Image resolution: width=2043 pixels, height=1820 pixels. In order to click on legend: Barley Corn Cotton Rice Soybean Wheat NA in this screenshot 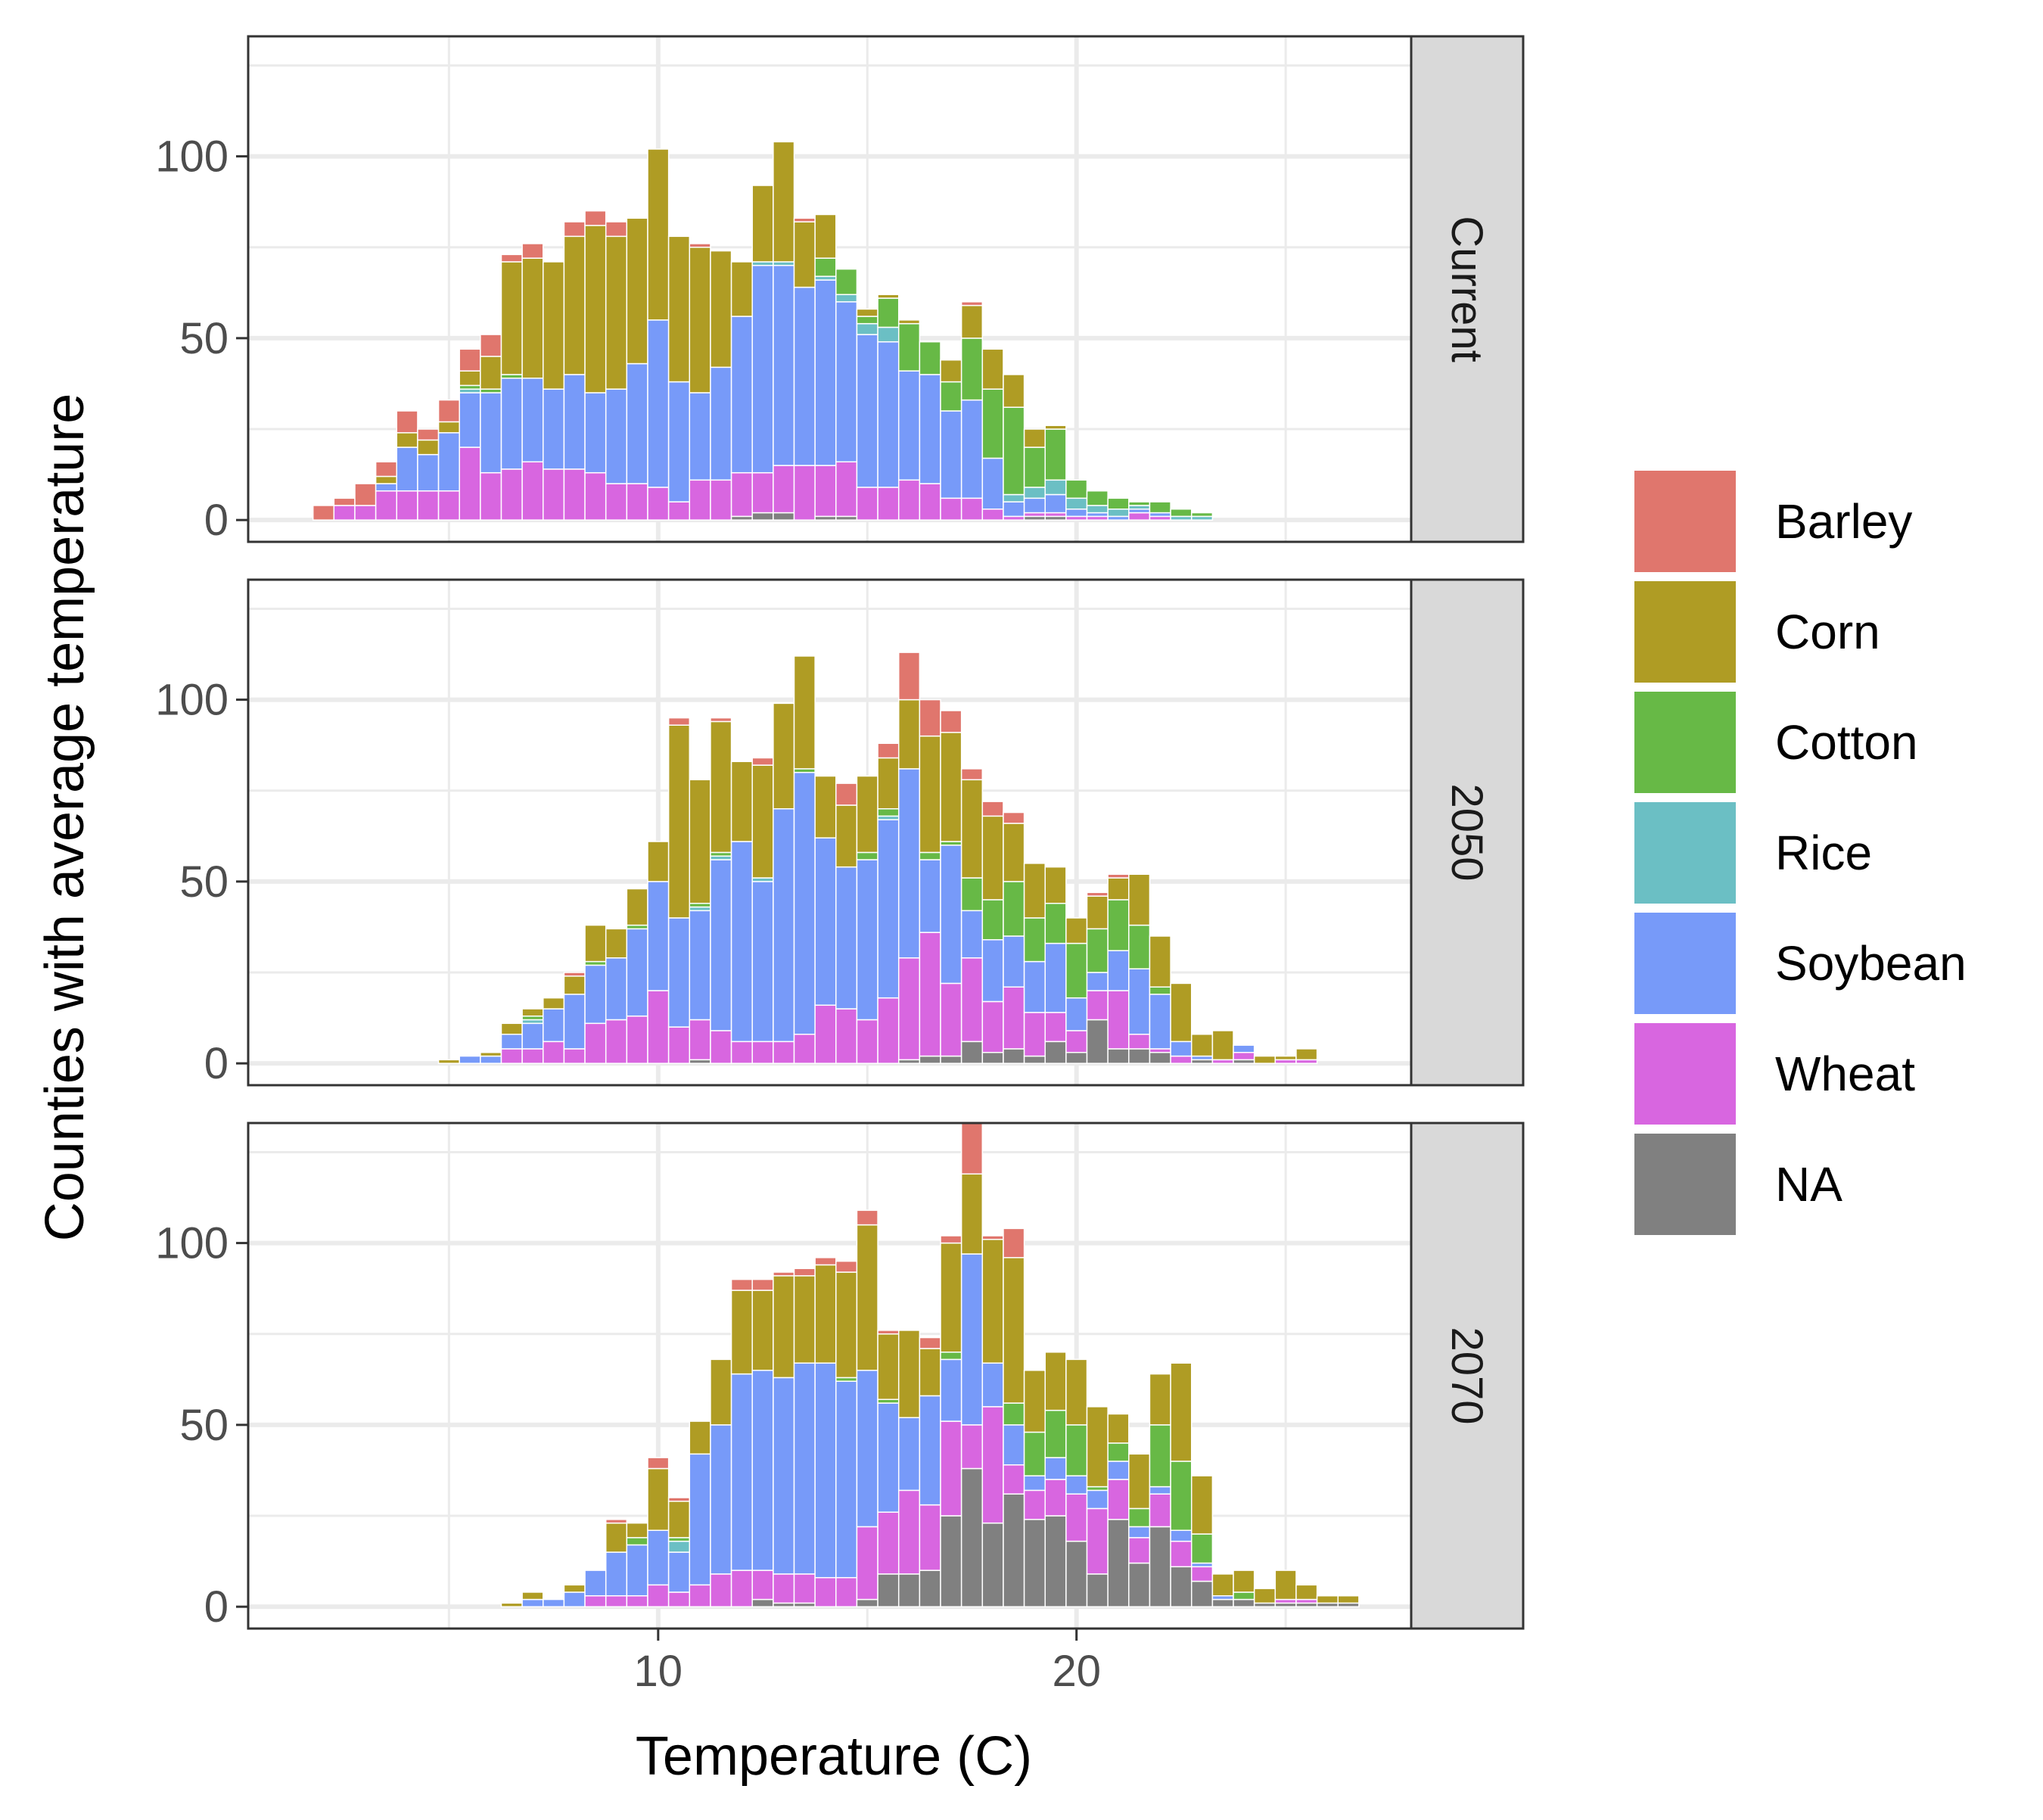, I will do `click(1801, 853)`.